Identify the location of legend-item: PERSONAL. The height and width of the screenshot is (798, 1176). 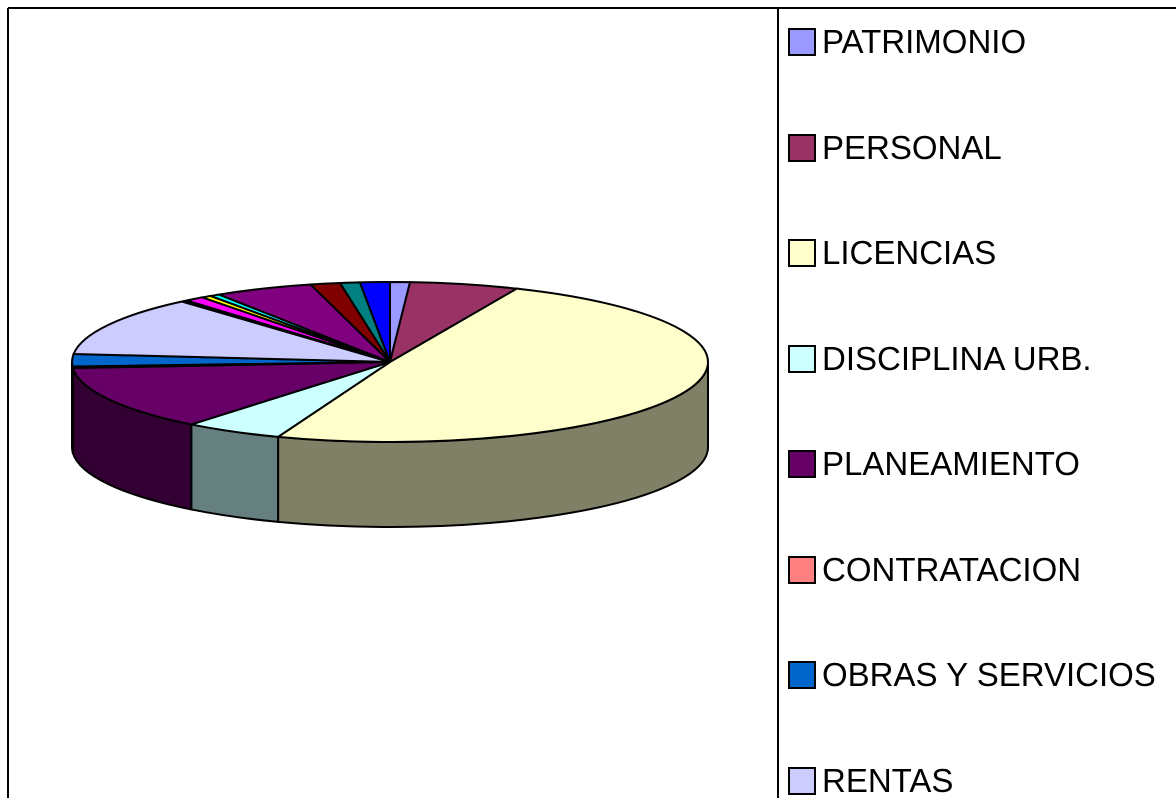
(978, 148).